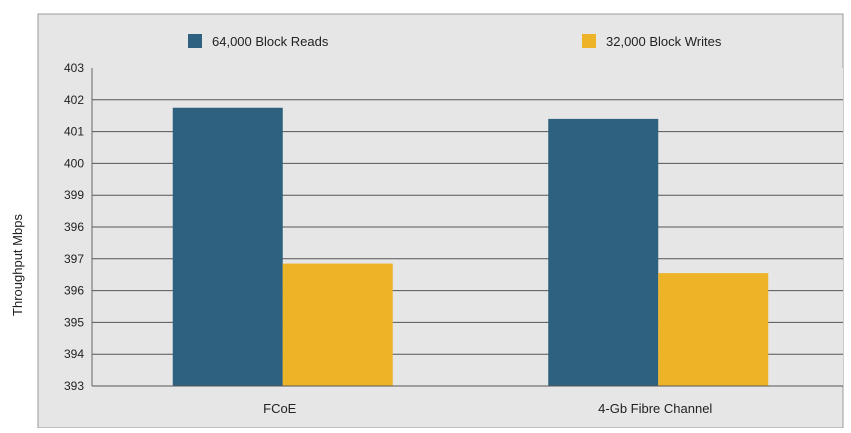 The image size is (851, 433). I want to click on y-tick-label: 393, so click(74, 386).